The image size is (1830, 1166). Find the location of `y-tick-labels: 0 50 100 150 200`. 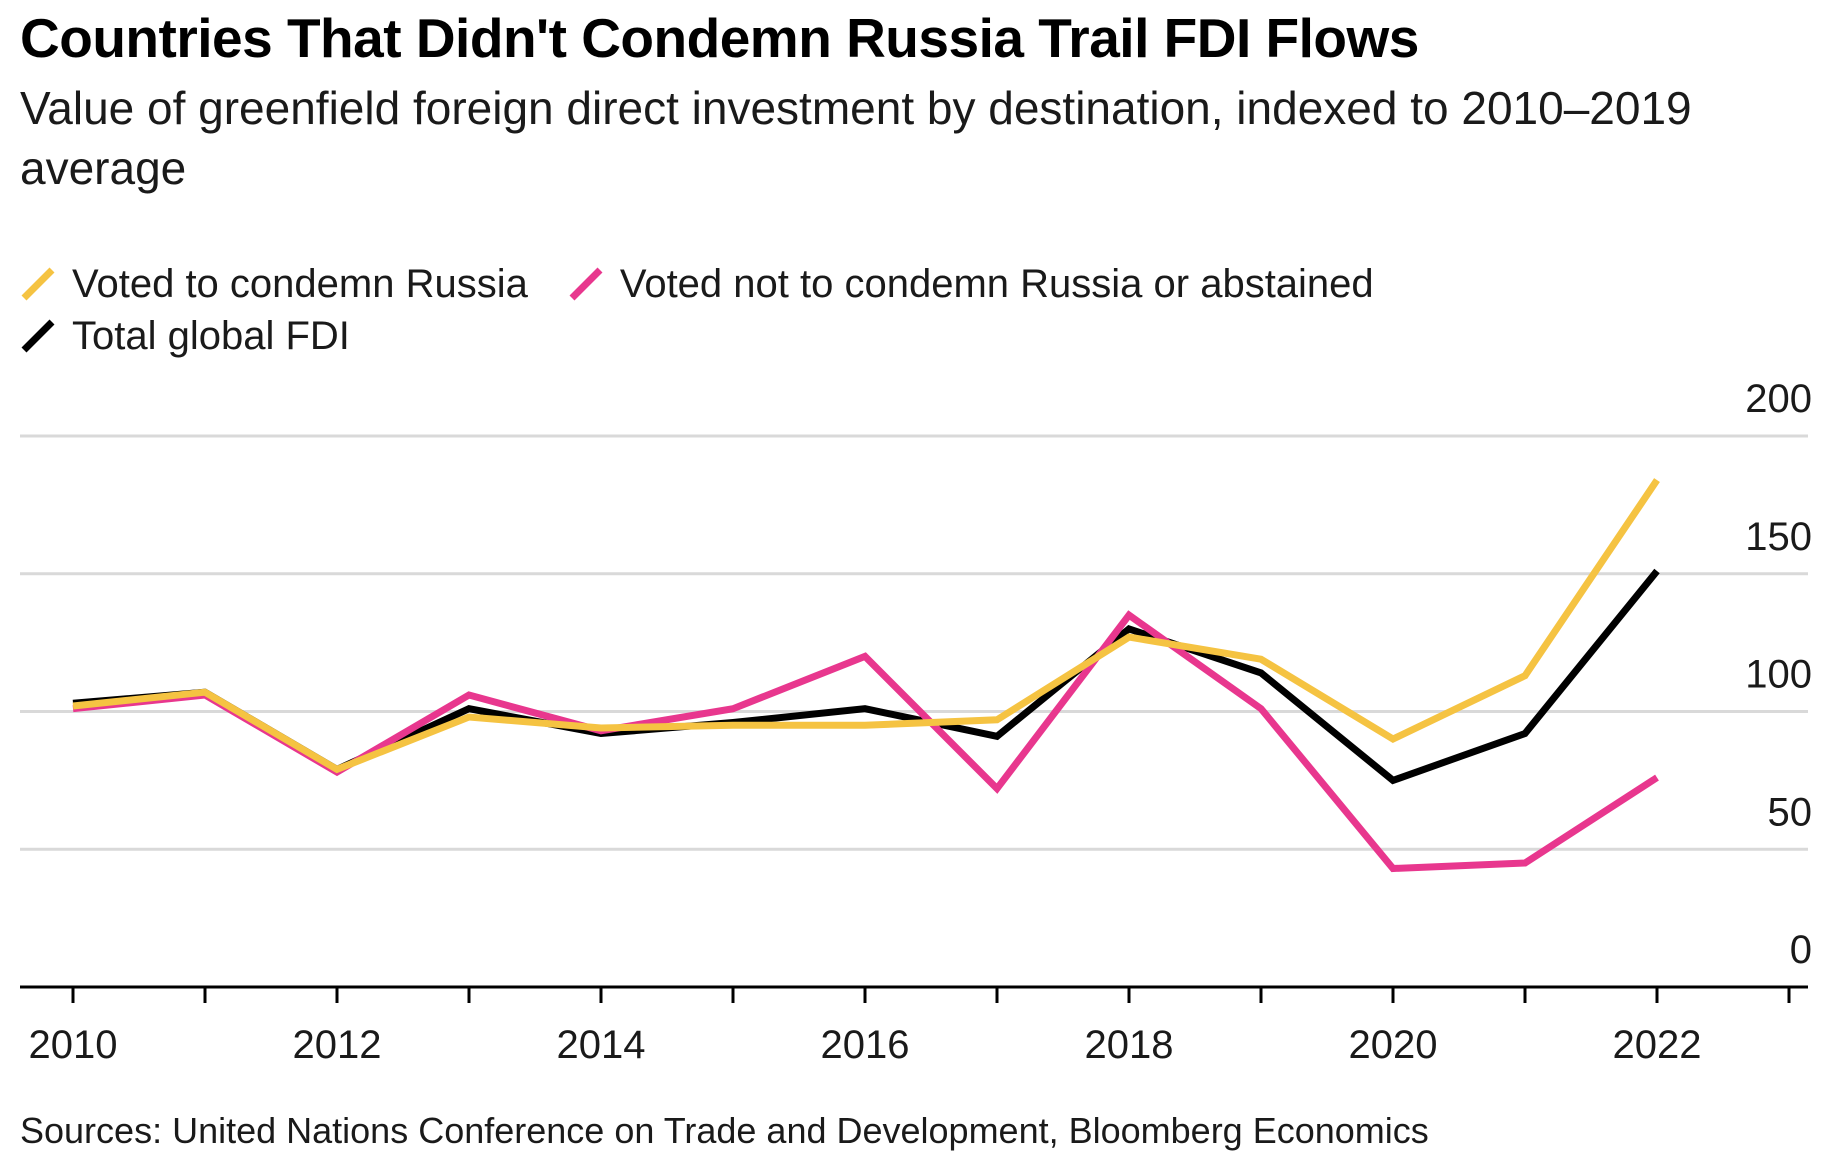

y-tick-labels: 0 50 100 150 200 is located at coordinates (1778, 674).